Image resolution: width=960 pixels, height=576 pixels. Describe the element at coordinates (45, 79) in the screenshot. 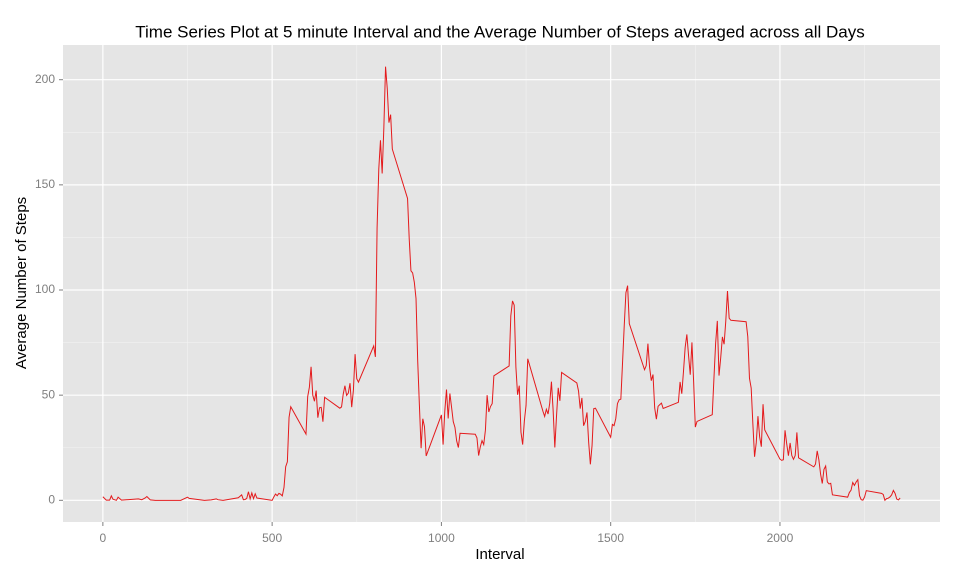

I see `y-tick-label: 200` at that location.